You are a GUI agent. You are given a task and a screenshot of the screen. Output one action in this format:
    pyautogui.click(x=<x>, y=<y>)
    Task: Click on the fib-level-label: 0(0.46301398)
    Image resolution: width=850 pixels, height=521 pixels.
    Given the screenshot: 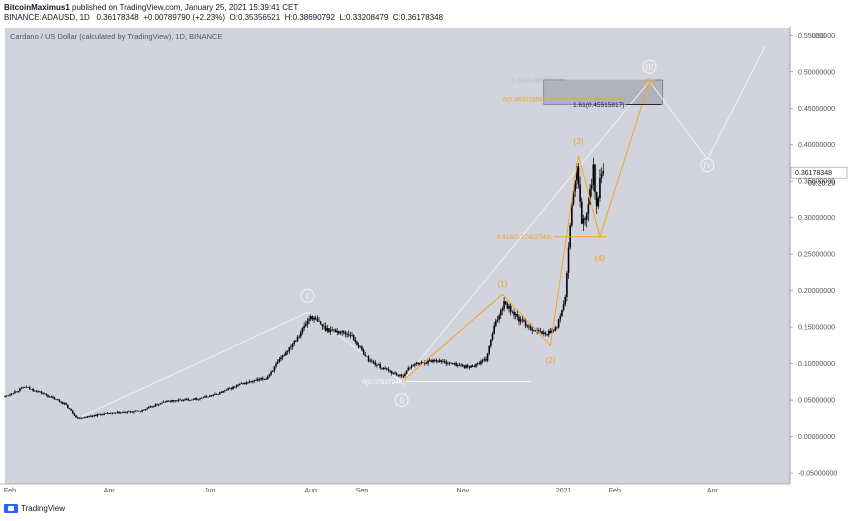 What is the action you would take?
    pyautogui.click(x=524, y=99)
    